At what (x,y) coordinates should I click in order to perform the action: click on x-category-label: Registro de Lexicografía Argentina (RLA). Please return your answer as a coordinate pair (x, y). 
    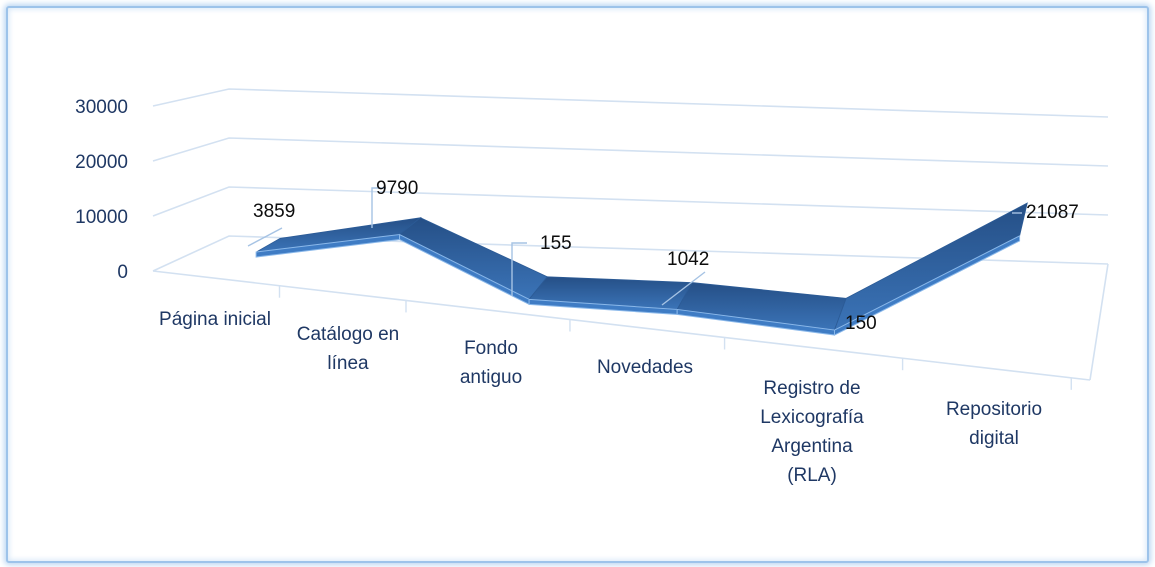
    Looking at the image, I should click on (812, 432).